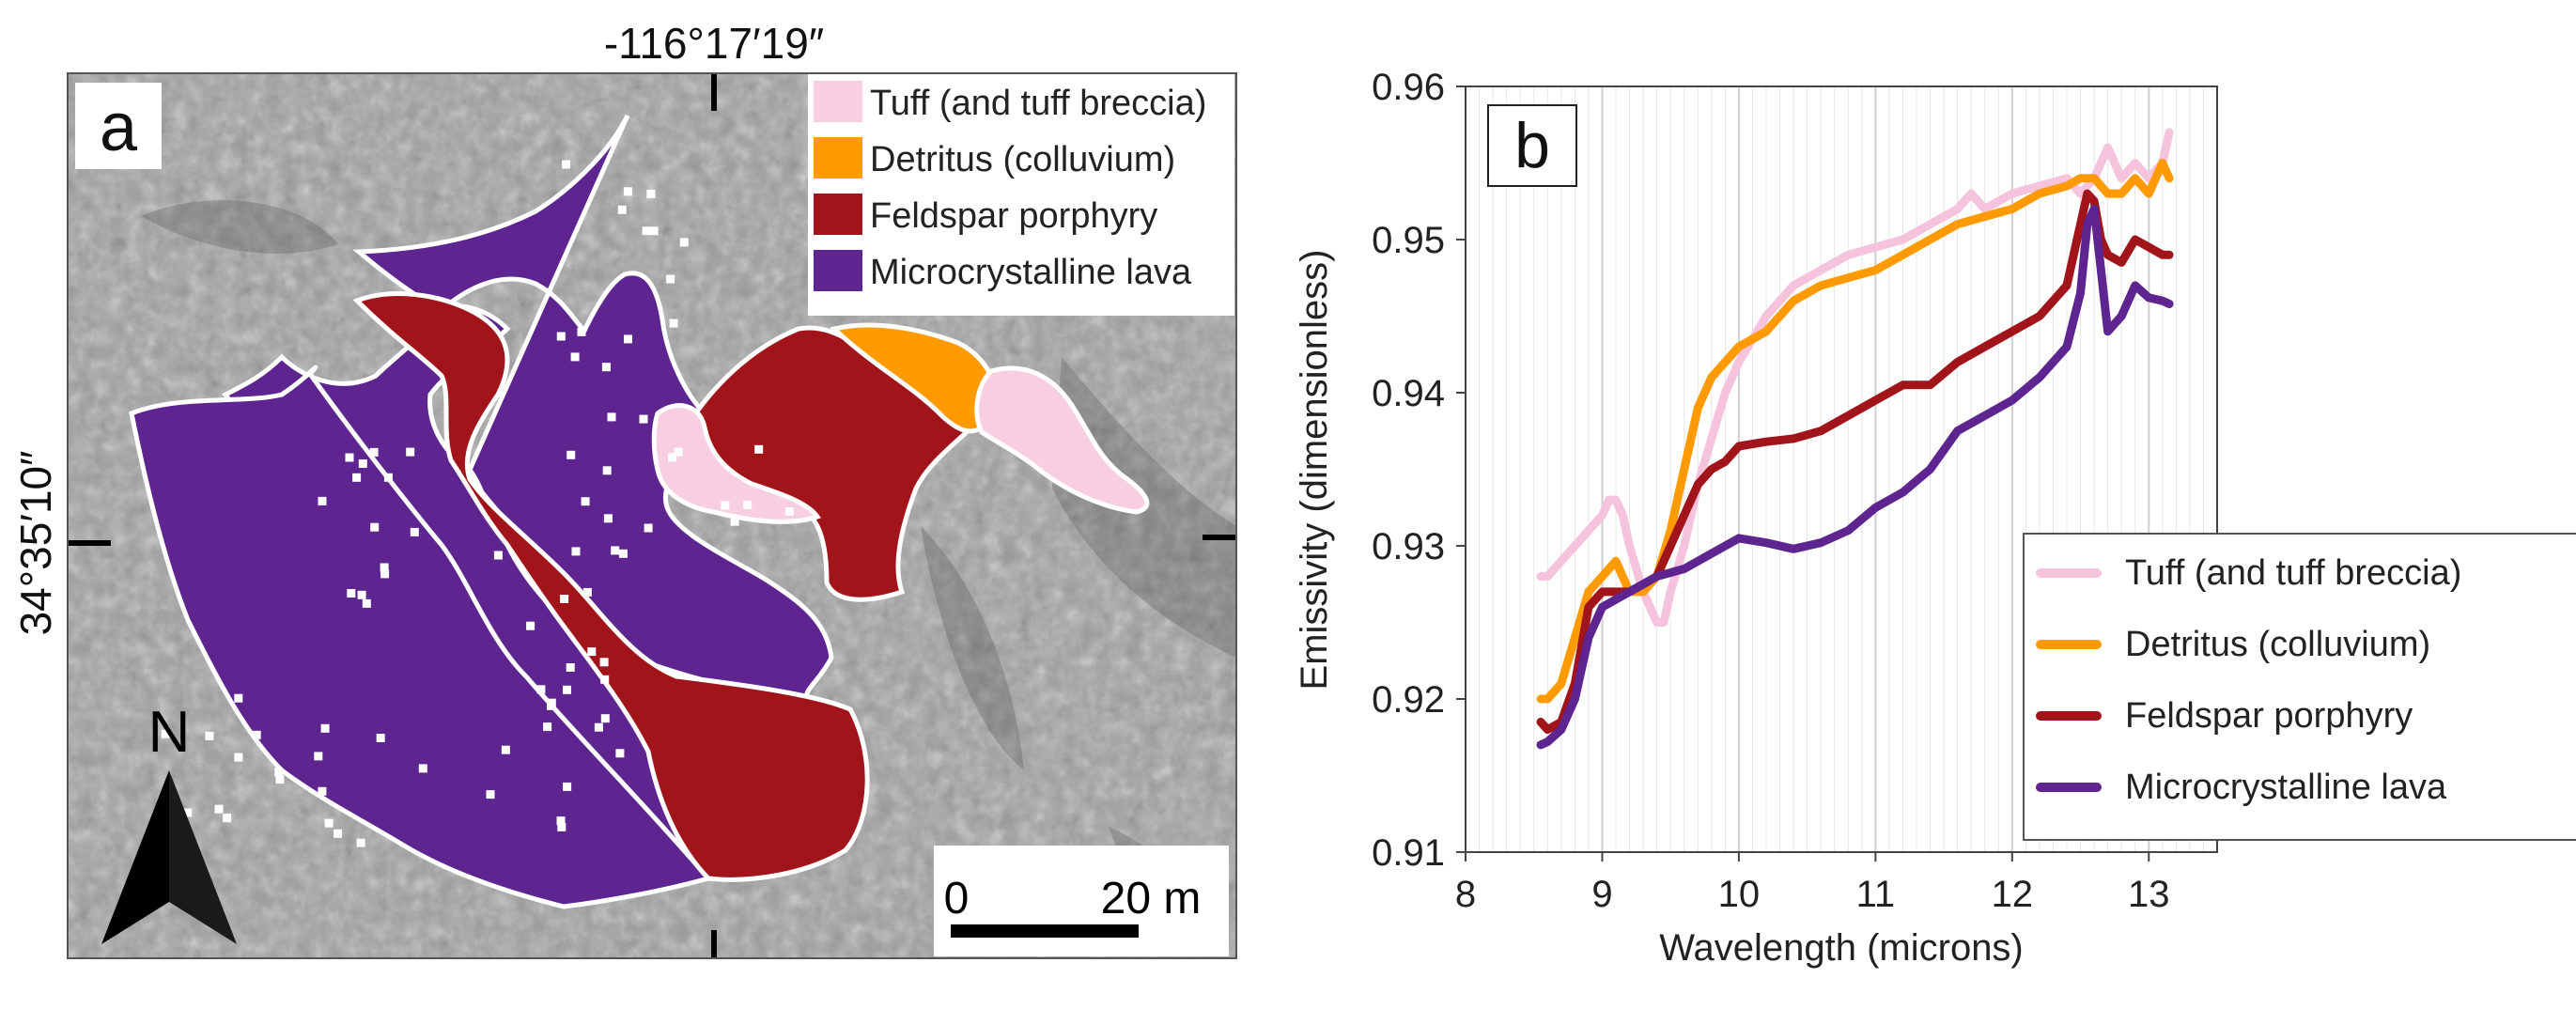  What do you see at coordinates (1014, 216) in the screenshot?
I see `legend-label-porphyry: Feldspar porphyry` at bounding box center [1014, 216].